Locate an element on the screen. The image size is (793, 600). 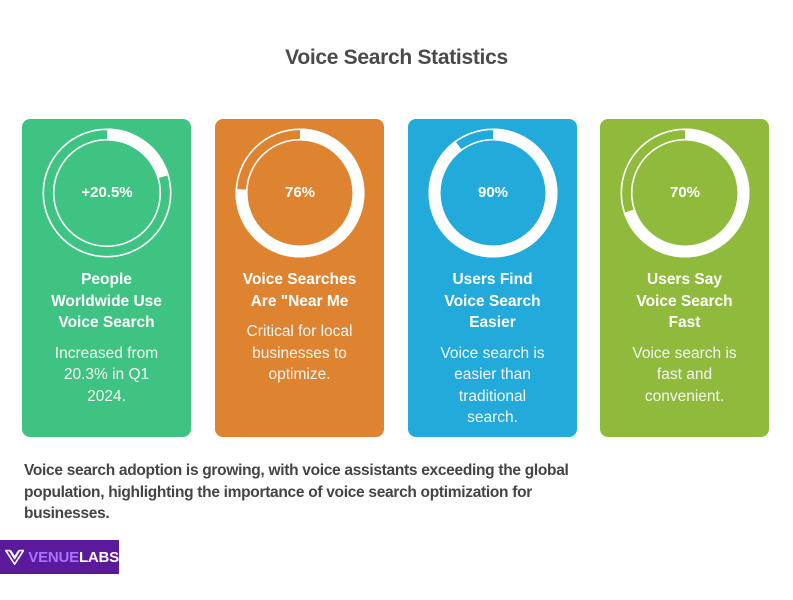
card-heading-line: Users Say is located at coordinates (684, 279).